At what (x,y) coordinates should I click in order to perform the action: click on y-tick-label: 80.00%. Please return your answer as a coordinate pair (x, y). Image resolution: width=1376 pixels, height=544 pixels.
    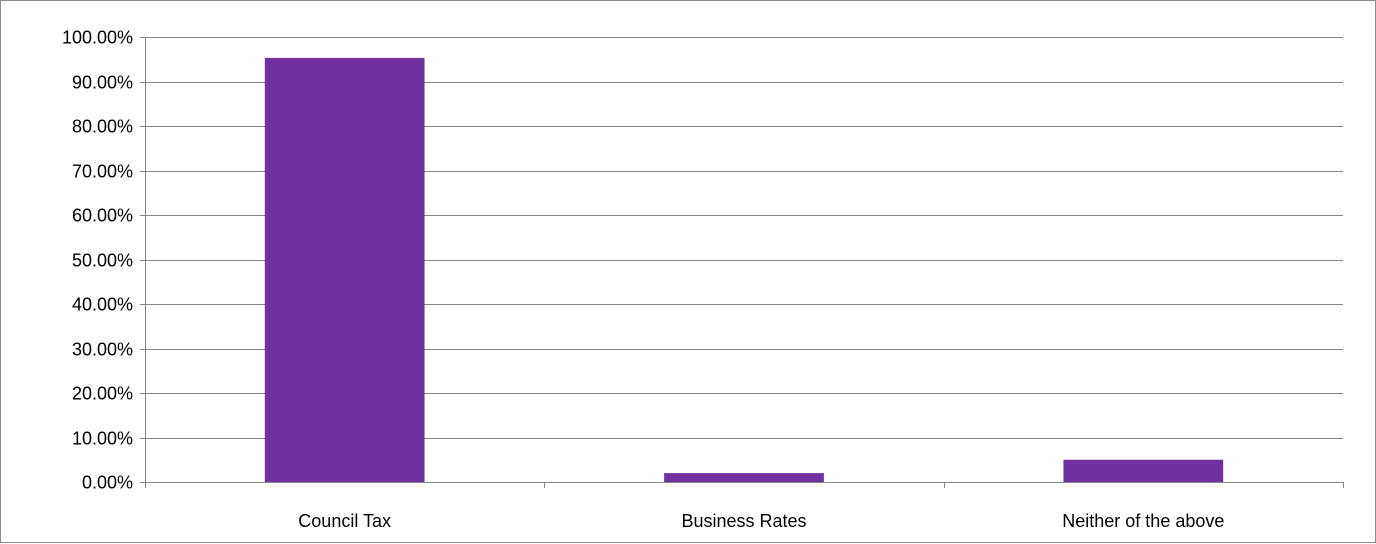
    Looking at the image, I should click on (102, 127).